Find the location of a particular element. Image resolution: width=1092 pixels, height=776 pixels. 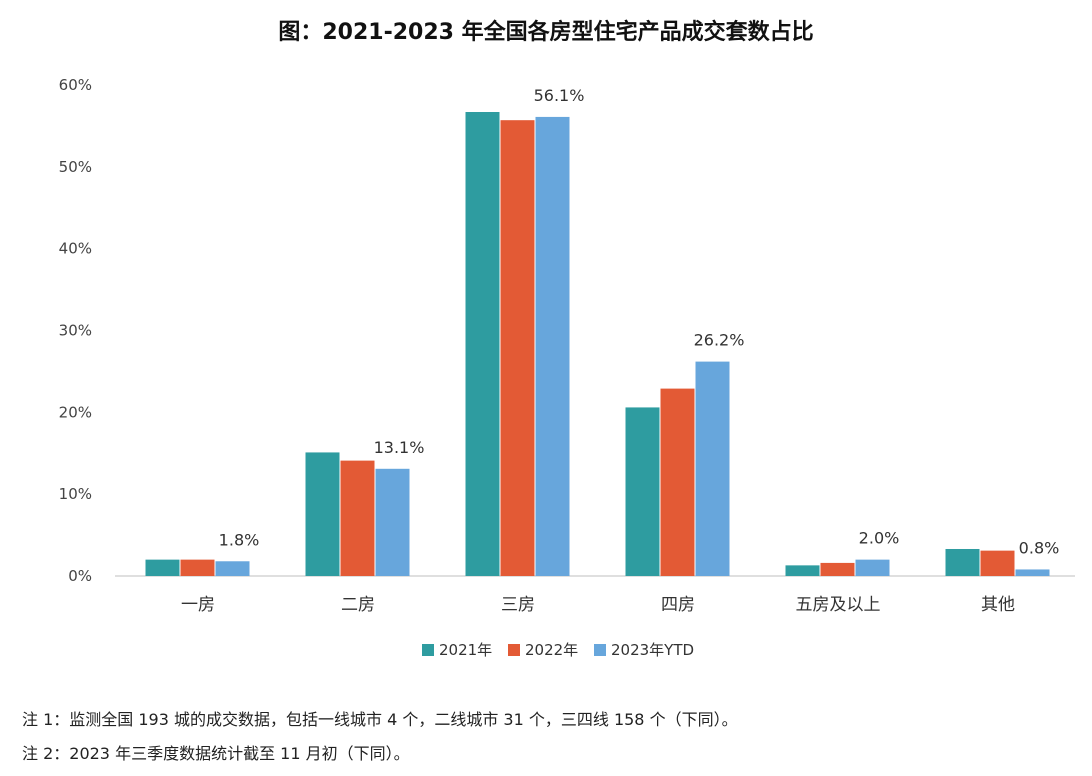

y-tick-label: 50% is located at coordinates (75, 167).